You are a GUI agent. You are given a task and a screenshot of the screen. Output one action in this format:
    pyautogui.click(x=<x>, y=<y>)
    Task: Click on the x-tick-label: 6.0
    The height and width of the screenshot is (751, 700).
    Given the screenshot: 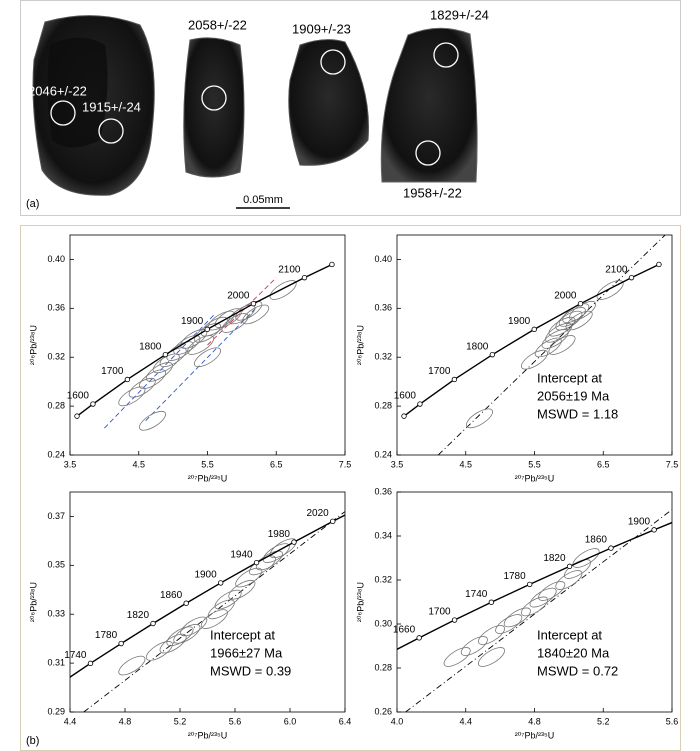 What is the action you would take?
    pyautogui.click(x=290, y=721)
    